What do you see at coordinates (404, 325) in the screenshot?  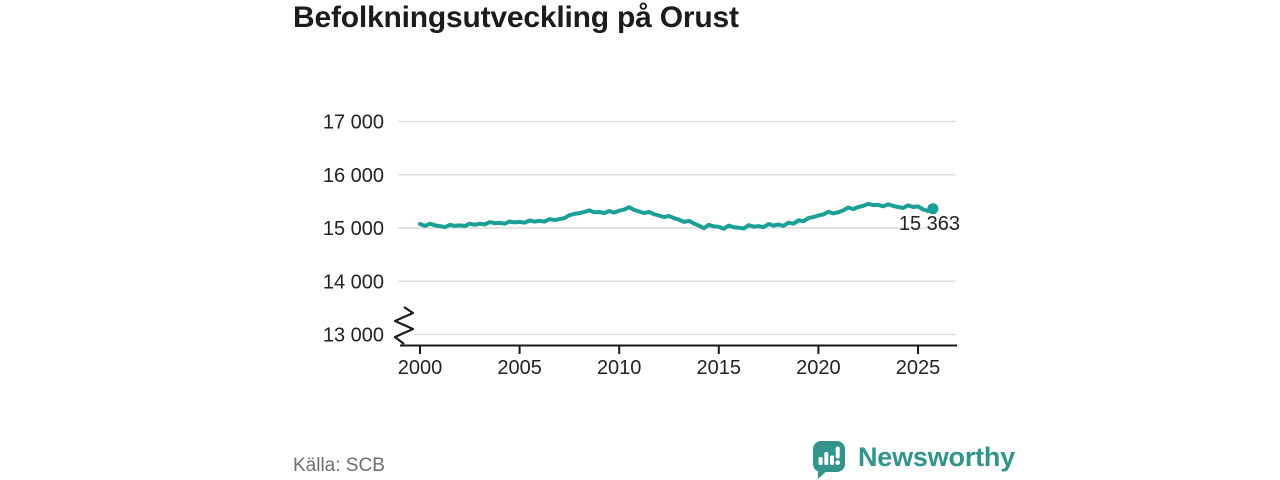 I see `axis-break-icon` at bounding box center [404, 325].